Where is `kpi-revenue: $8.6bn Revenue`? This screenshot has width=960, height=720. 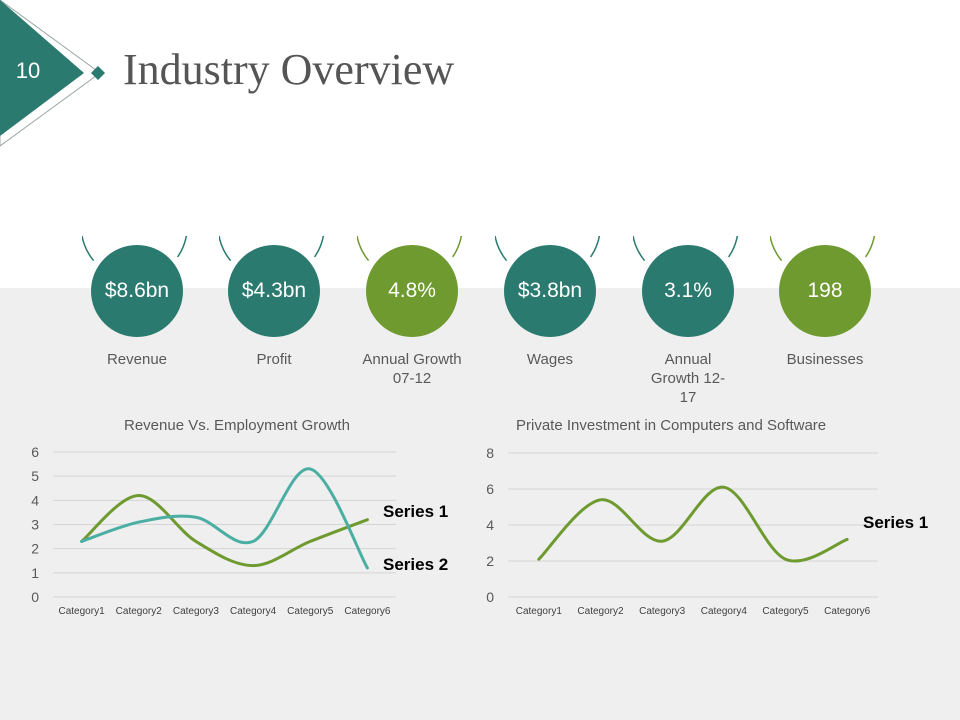
kpi-revenue: $8.6bn Revenue is located at coordinates (137, 302).